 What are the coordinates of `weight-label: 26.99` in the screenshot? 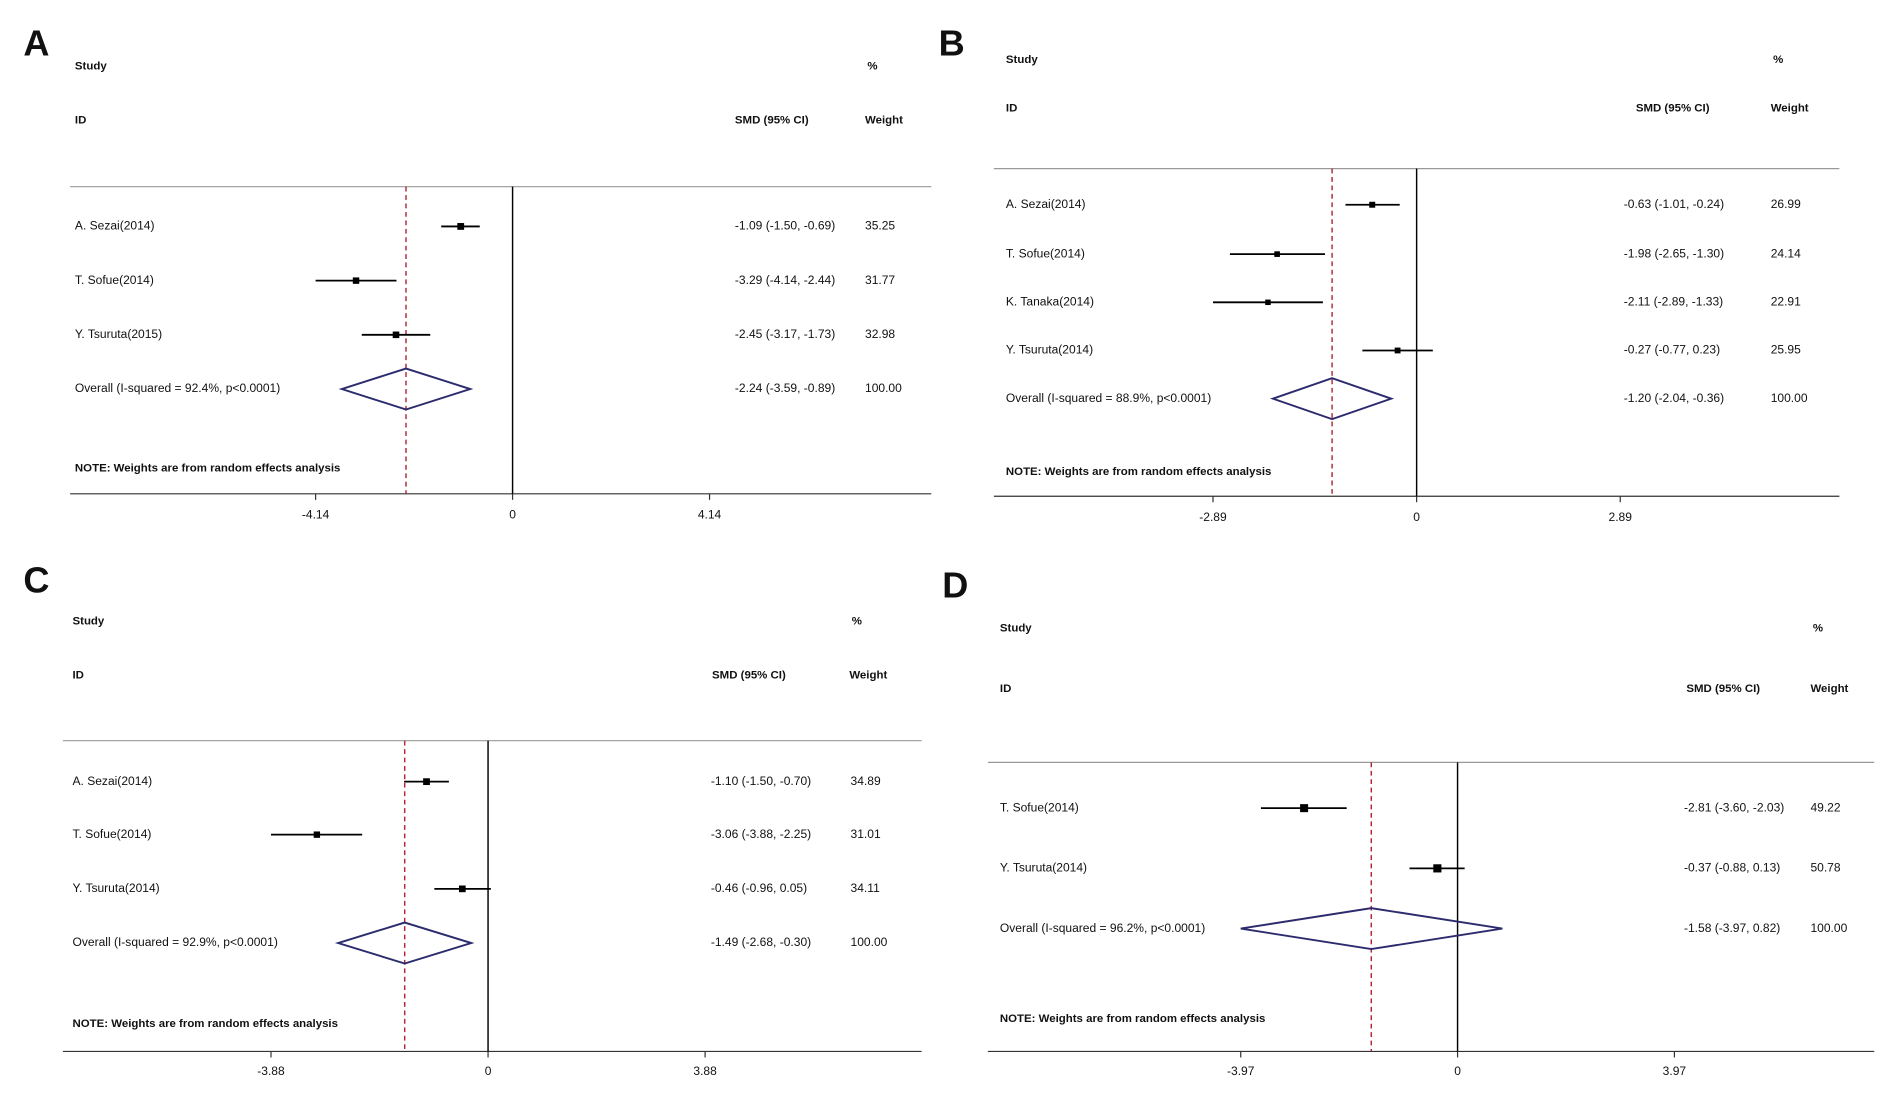 It's located at (1786, 204).